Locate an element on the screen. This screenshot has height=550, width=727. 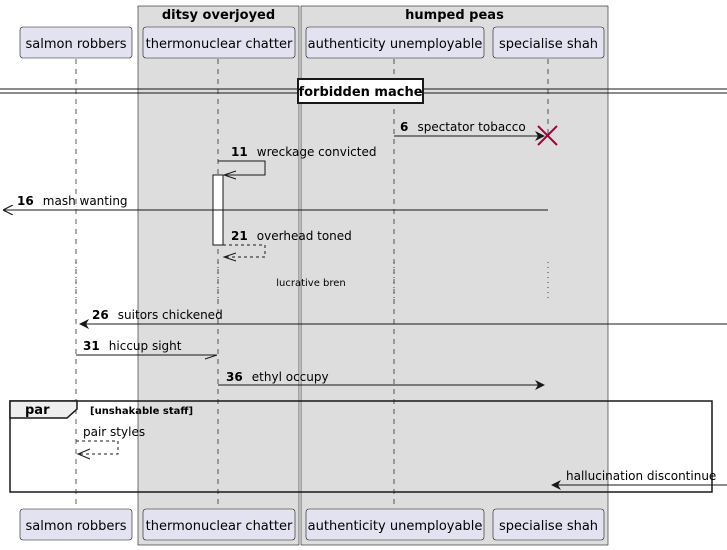
svg-text: 16 mash wanting is located at coordinates (72, 199).